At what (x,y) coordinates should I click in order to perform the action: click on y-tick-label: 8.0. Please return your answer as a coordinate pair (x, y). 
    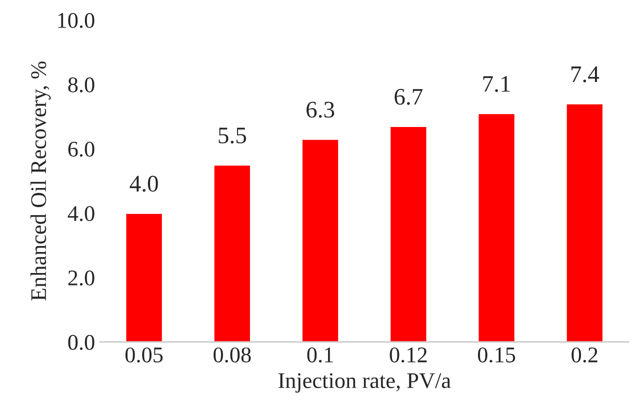
    Looking at the image, I should click on (81, 84).